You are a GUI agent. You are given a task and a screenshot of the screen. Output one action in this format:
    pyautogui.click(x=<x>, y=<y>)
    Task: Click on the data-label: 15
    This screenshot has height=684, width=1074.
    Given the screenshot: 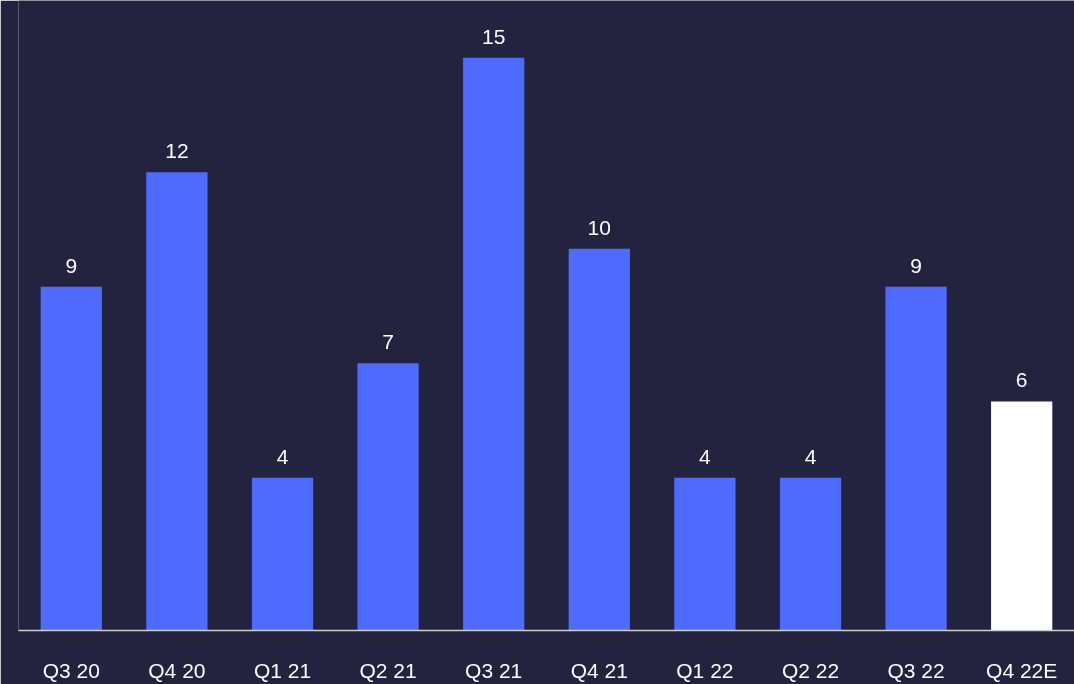 What is the action you would take?
    pyautogui.click(x=494, y=36)
    